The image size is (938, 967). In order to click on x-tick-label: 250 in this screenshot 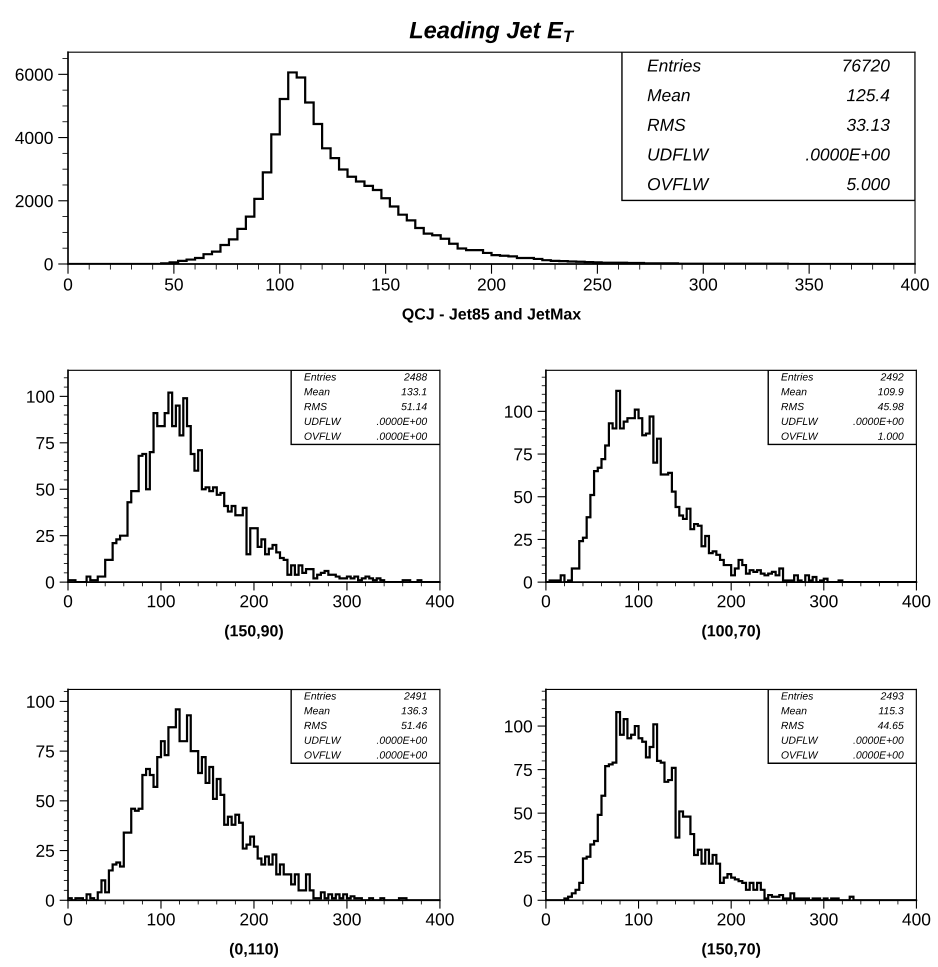, I will do `click(598, 284)`.